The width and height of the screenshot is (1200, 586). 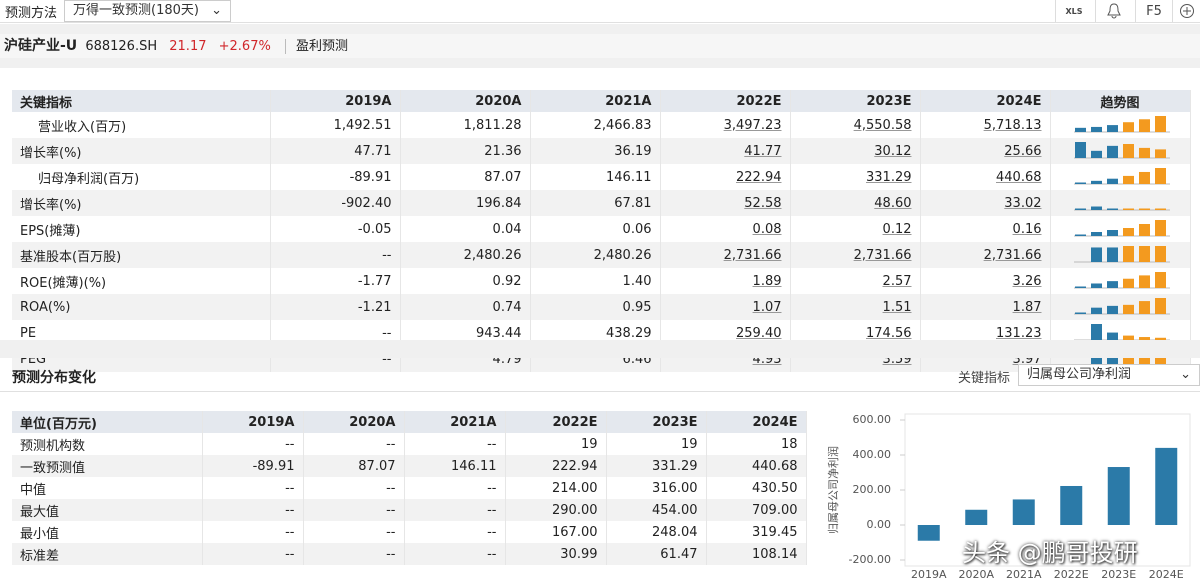 I want to click on value-cell: 167.00, so click(x=556, y=532).